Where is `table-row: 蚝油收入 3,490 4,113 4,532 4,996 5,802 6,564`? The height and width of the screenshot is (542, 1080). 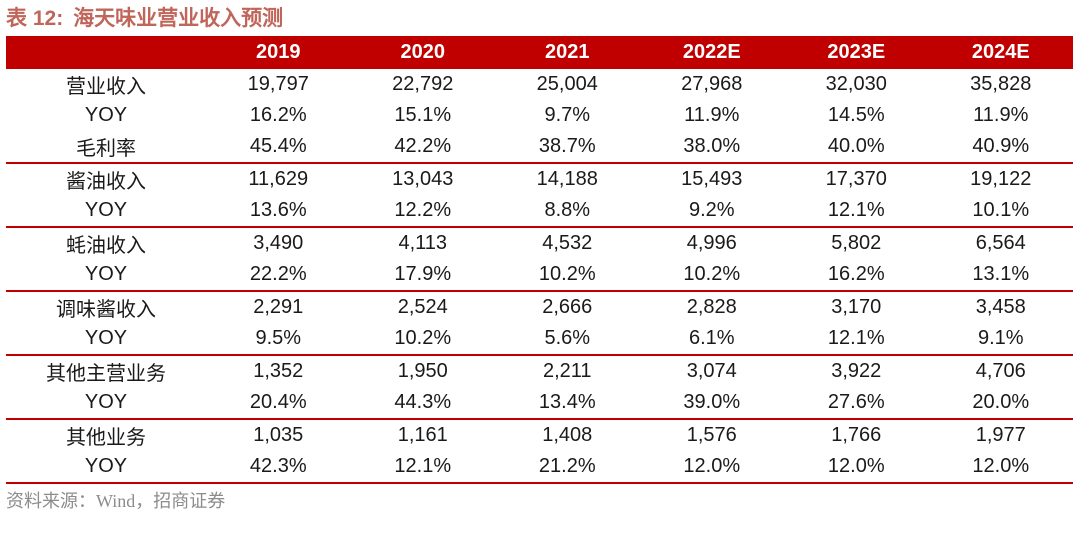 table-row: 蚝油收入 3,490 4,113 4,532 4,996 5,802 6,564 is located at coordinates (539, 243).